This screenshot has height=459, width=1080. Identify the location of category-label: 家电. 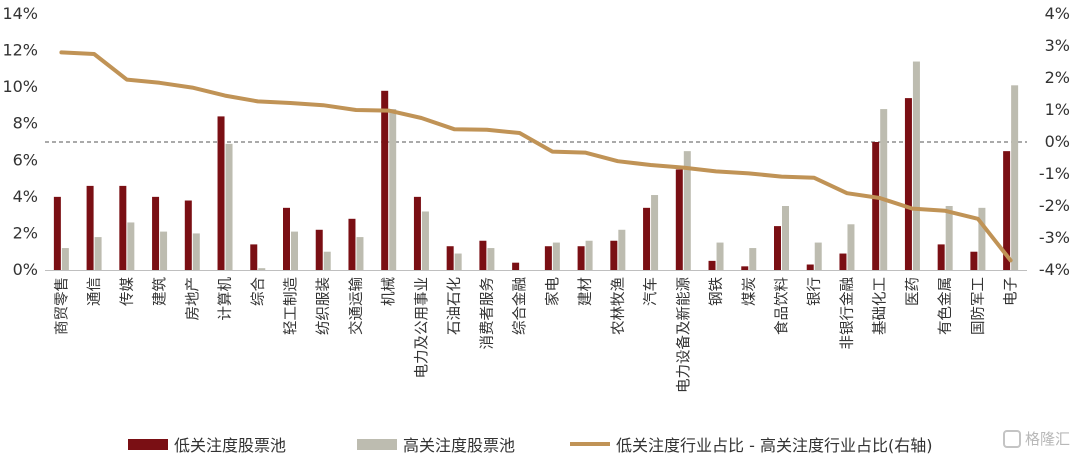
(552, 291).